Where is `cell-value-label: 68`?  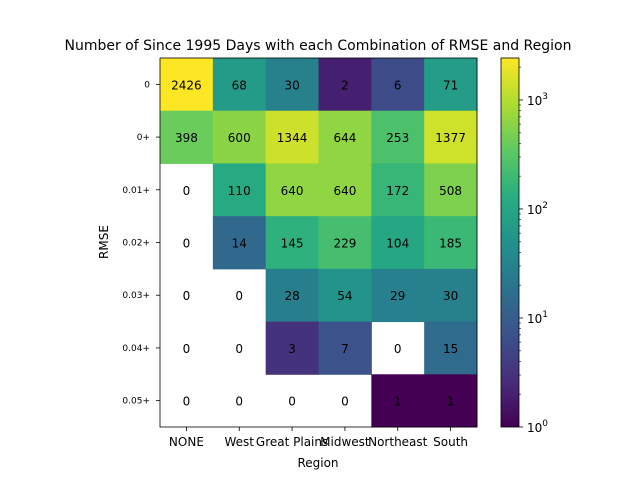
cell-value-label: 68 is located at coordinates (239, 85).